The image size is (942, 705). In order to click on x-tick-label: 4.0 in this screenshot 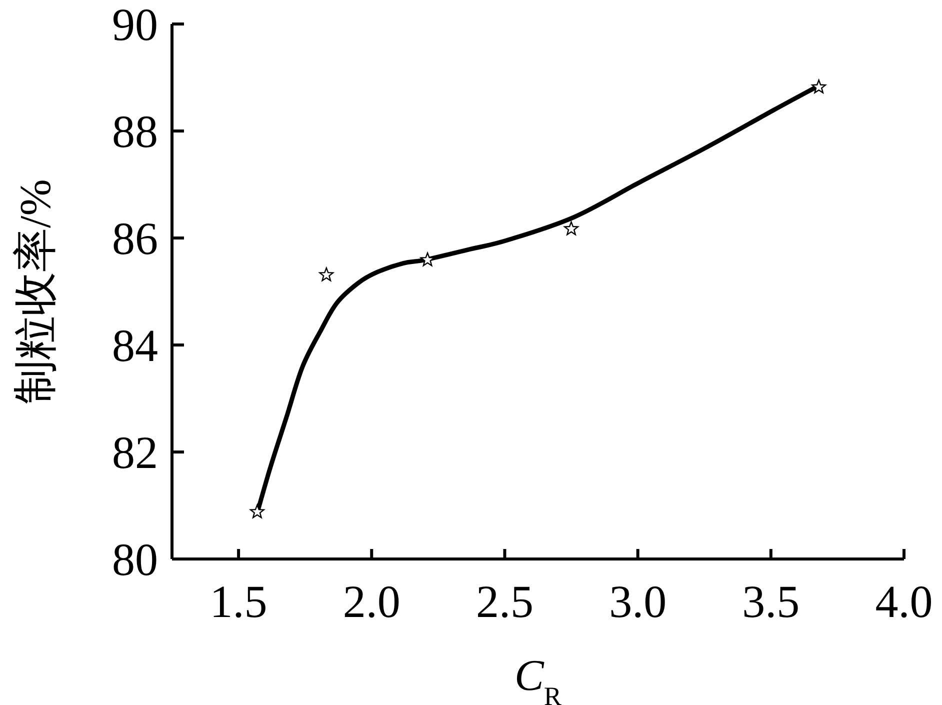, I will do `click(904, 601)`.